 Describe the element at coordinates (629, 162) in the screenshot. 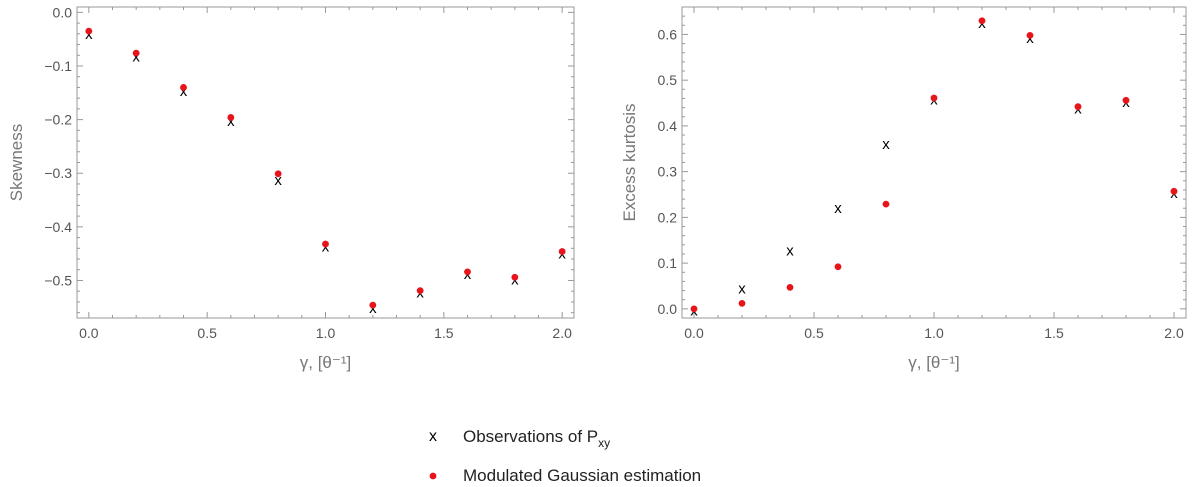

I see `y-axis-title: Excess kurtosis` at that location.